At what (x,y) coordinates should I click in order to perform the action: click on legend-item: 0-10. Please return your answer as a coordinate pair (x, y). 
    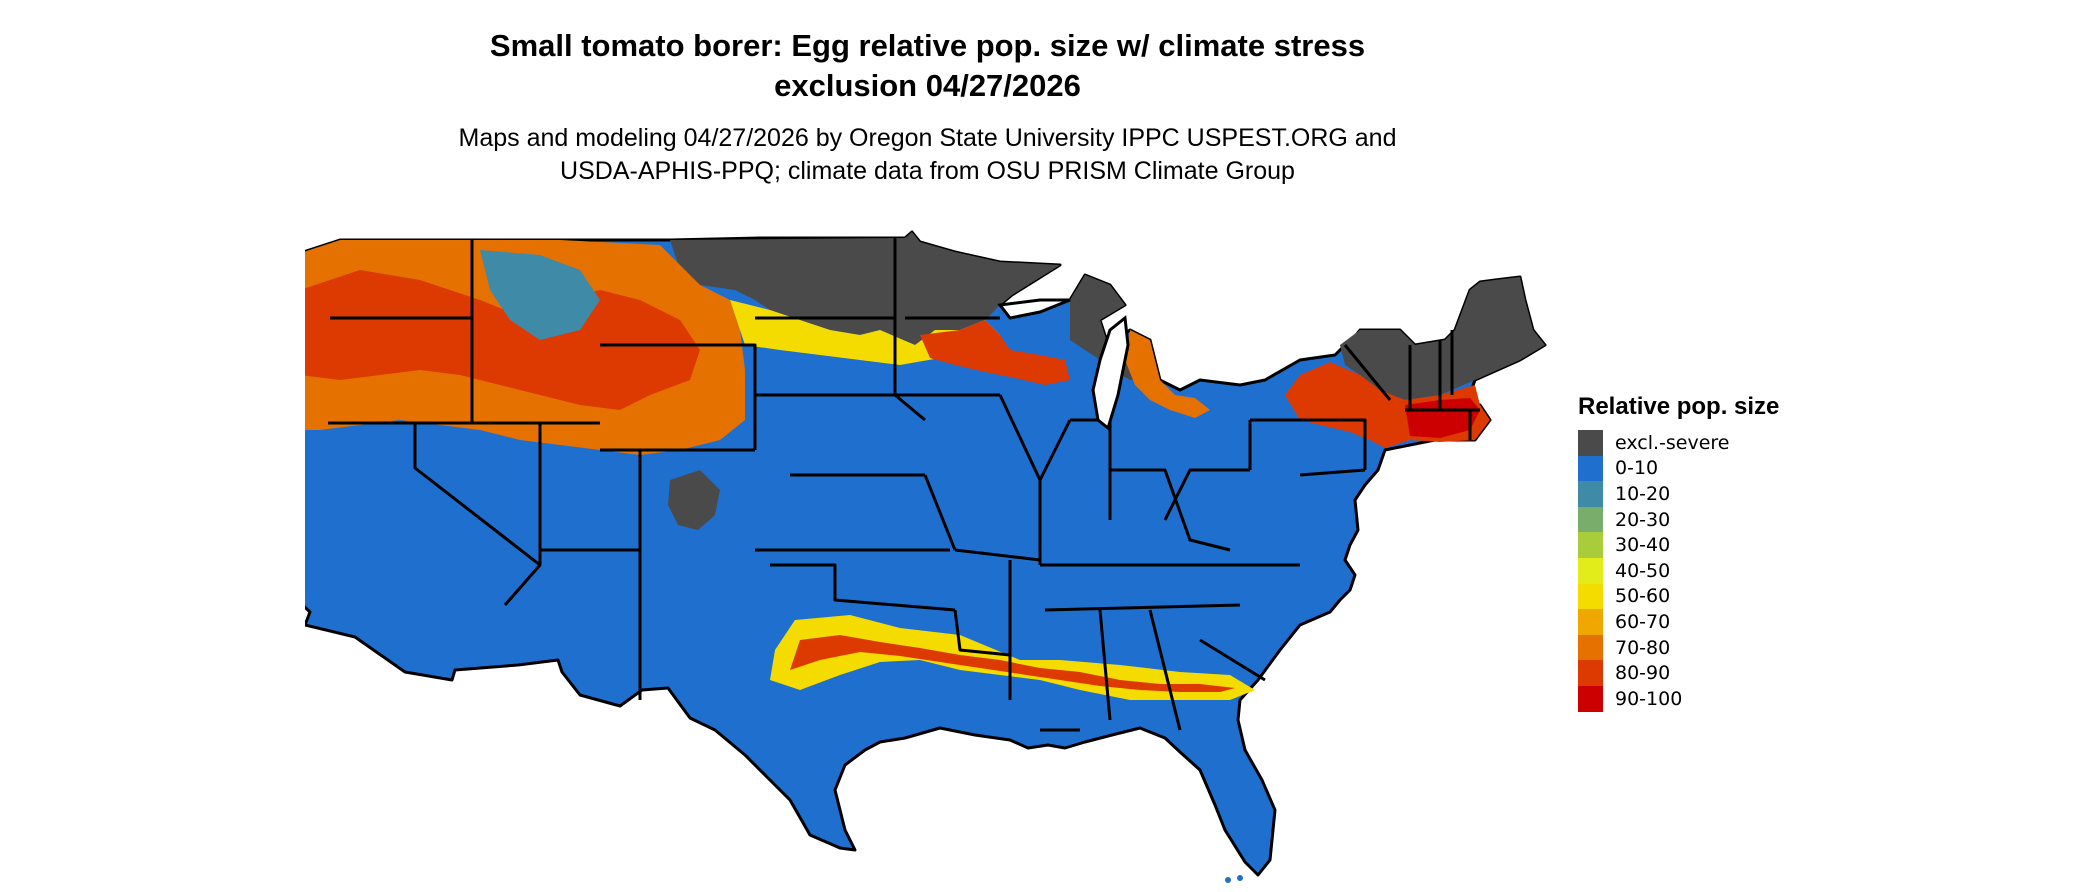
    Looking at the image, I should click on (1678, 468).